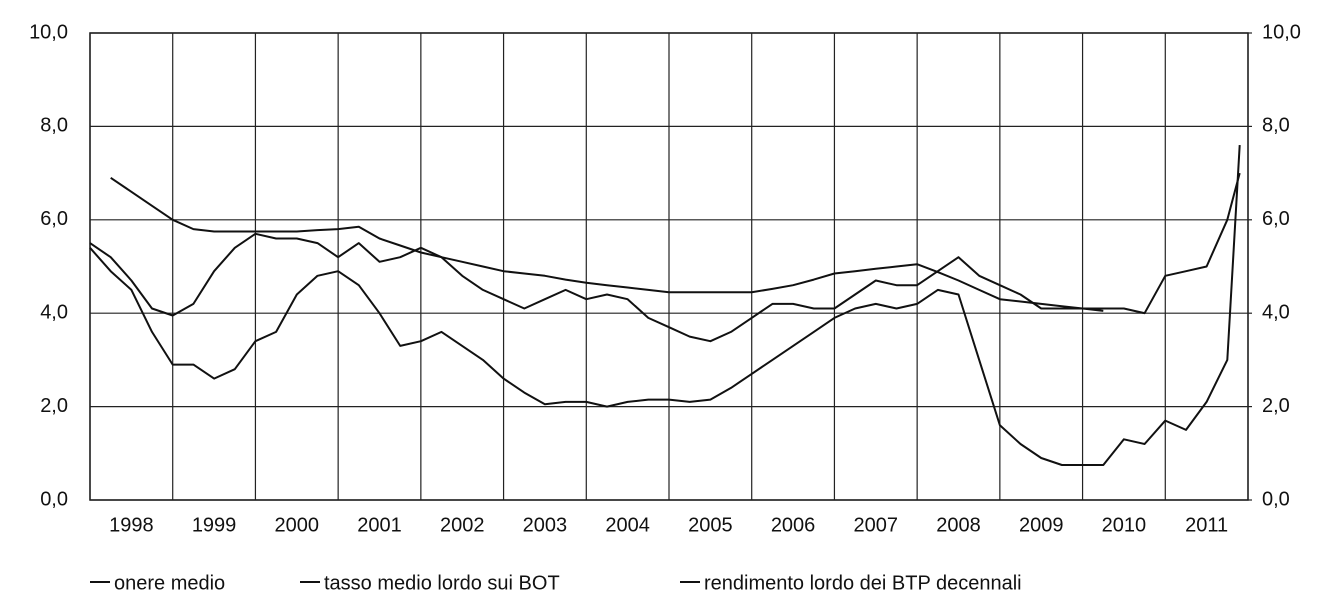 The image size is (1334, 607). What do you see at coordinates (1281, 32) in the screenshot?
I see `y2-tick-label: 10,0` at bounding box center [1281, 32].